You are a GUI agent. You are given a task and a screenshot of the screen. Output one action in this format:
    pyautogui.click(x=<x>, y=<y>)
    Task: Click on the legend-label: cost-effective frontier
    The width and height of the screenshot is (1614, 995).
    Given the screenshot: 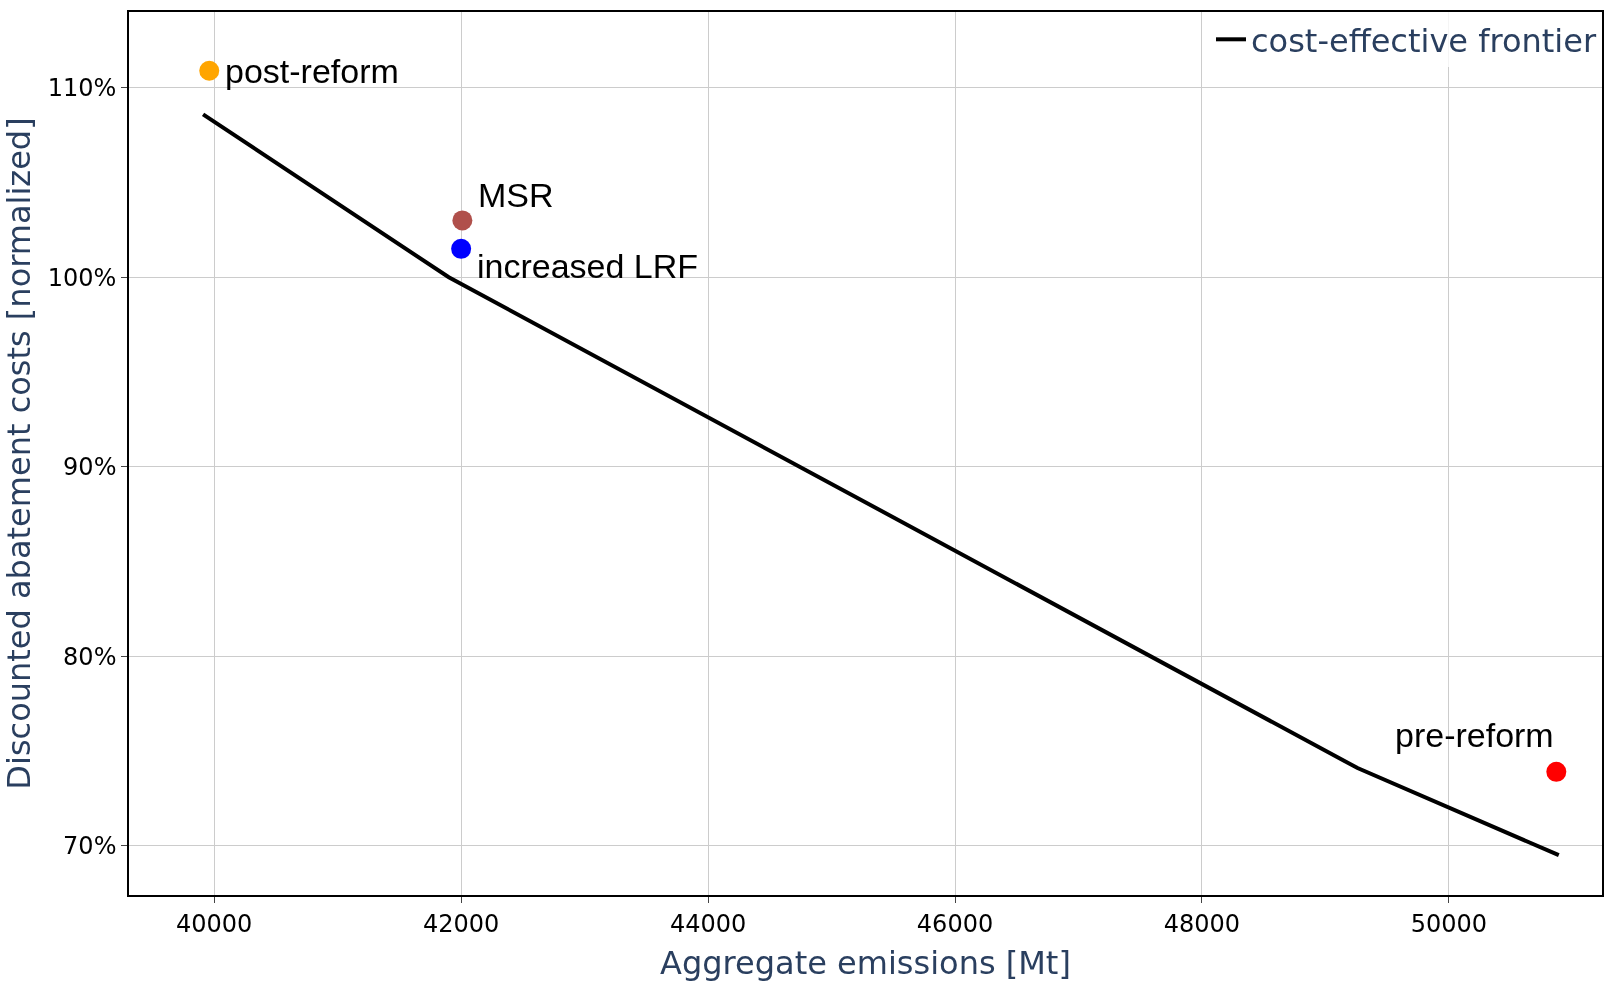 What is the action you would take?
    pyautogui.click(x=1424, y=40)
    